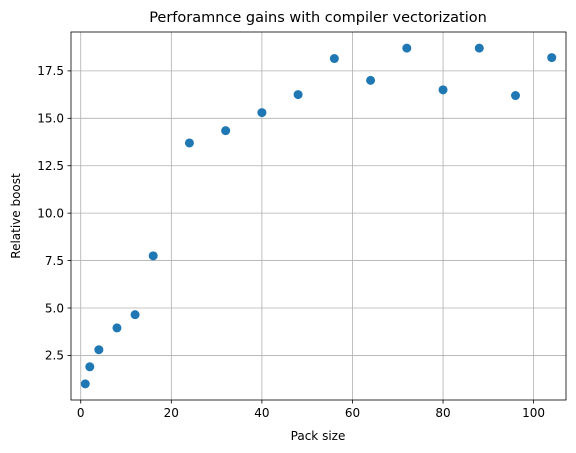 The height and width of the screenshot is (453, 576). I want to click on x-tick-label: 40, so click(261, 413).